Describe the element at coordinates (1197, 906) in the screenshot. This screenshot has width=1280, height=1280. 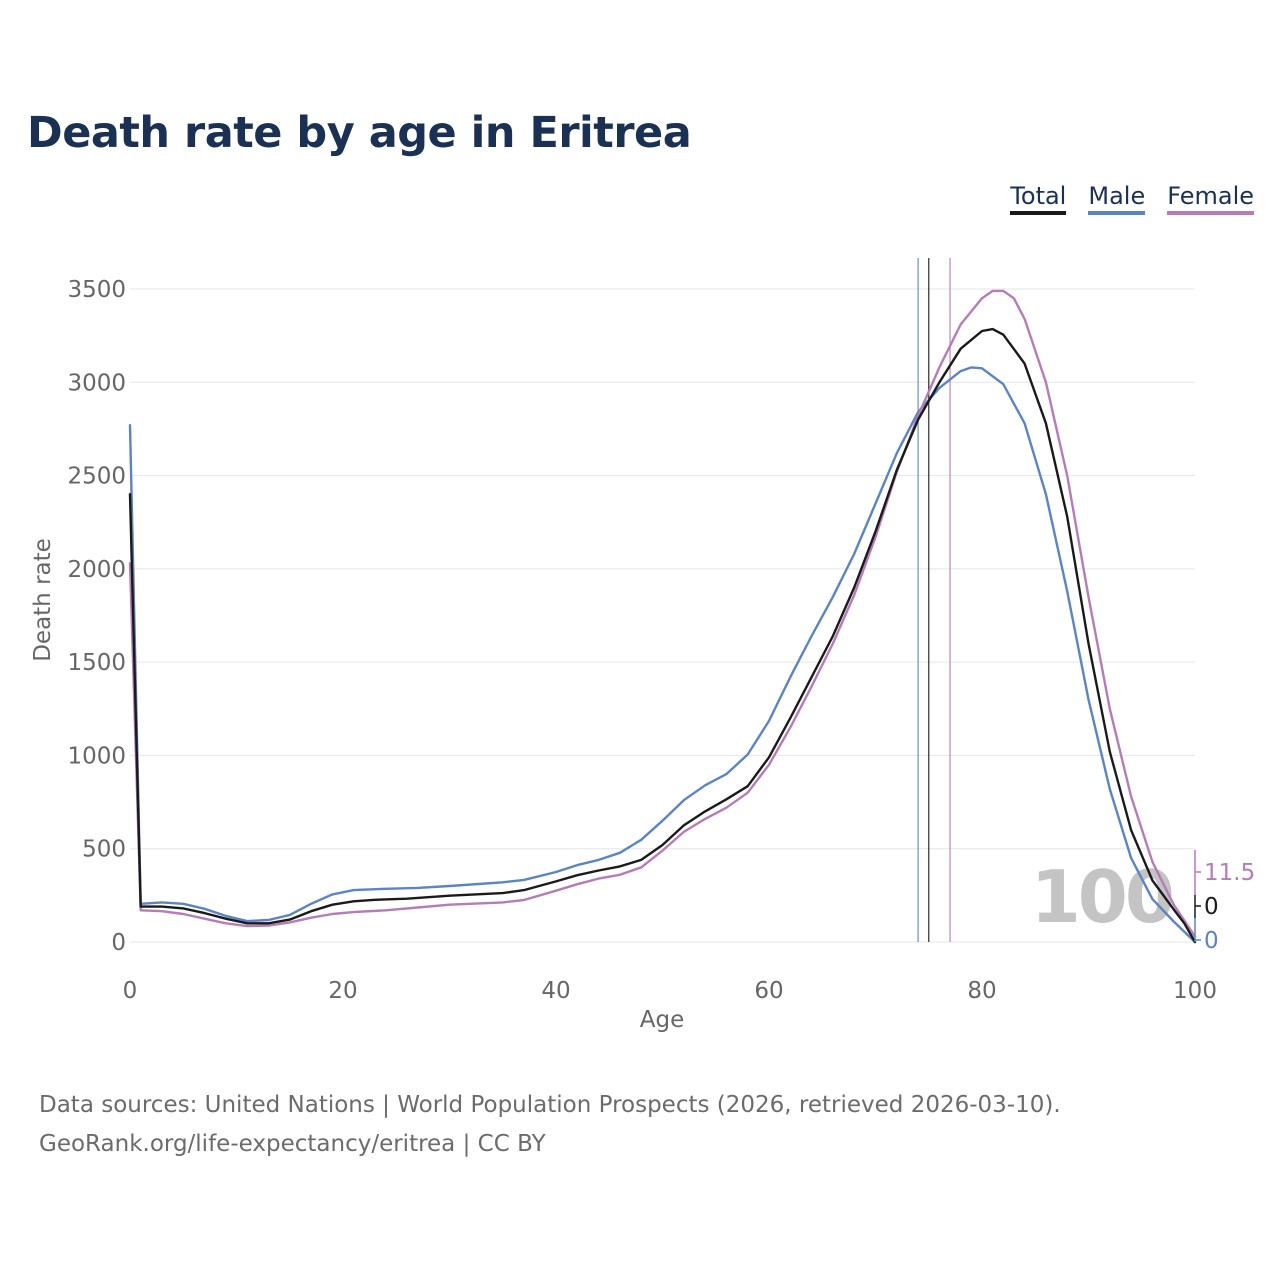
I see `end-bracket-total` at that location.